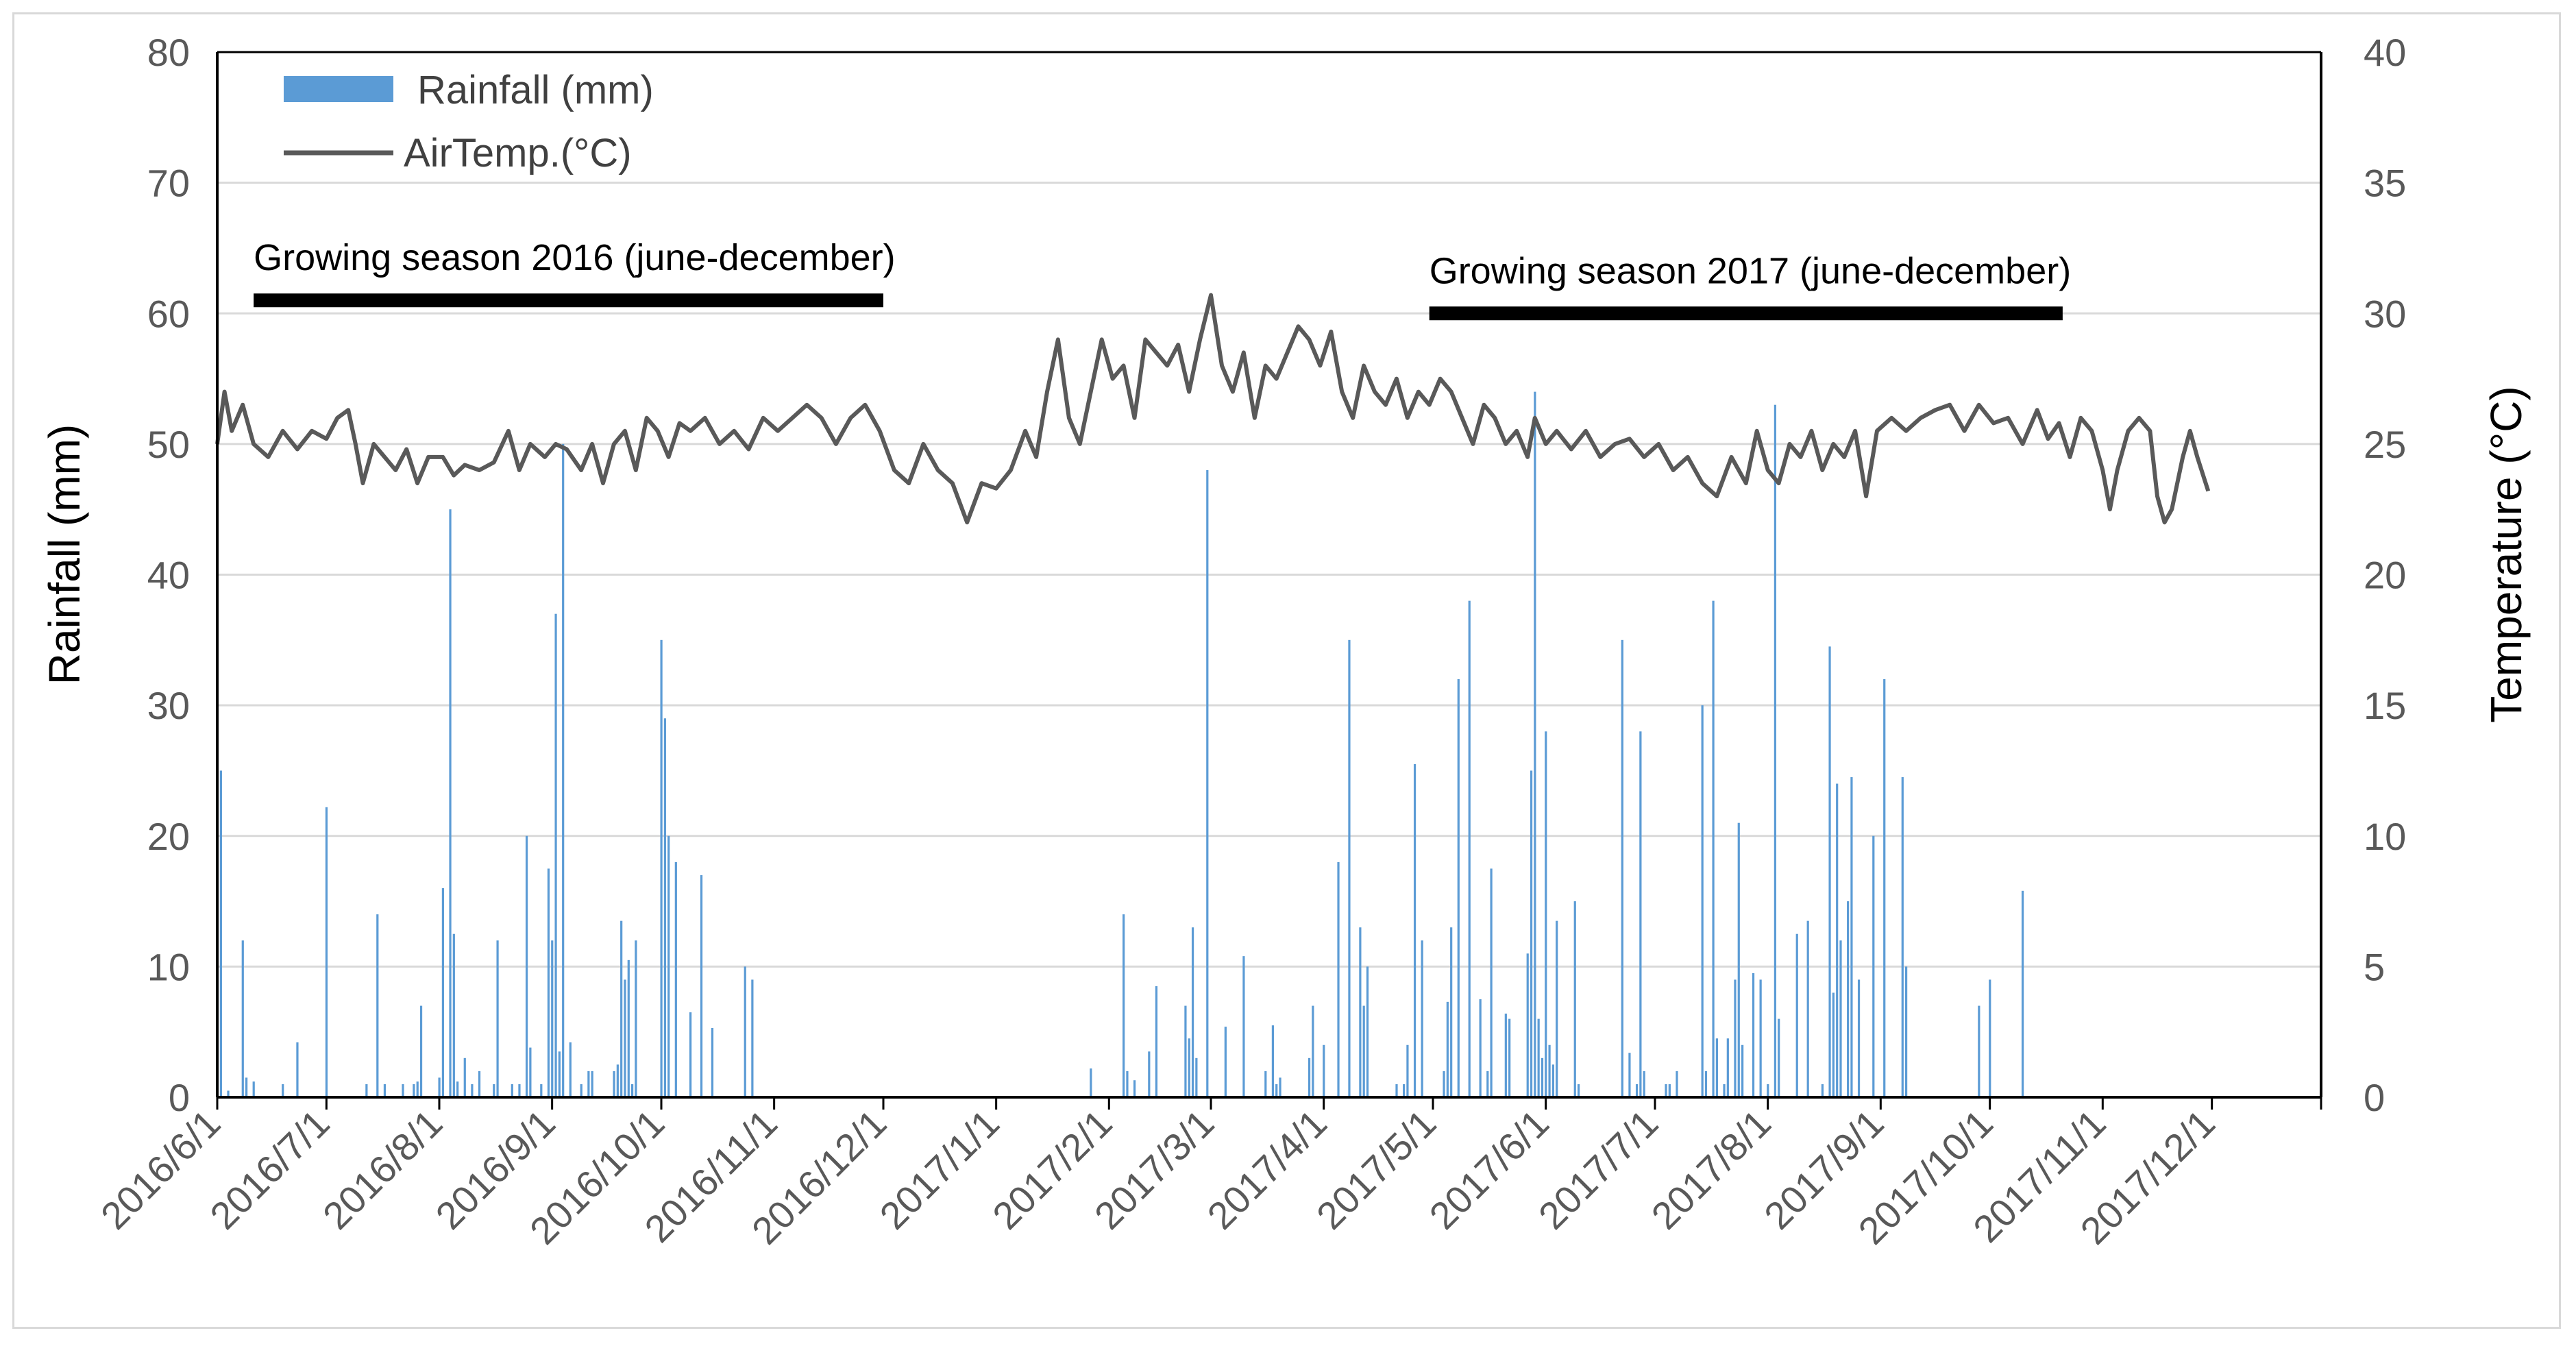  Describe the element at coordinates (169, 575) in the screenshot. I see `left-axis-ticks: 0 10 20 30 40 50 60 70 80` at that location.